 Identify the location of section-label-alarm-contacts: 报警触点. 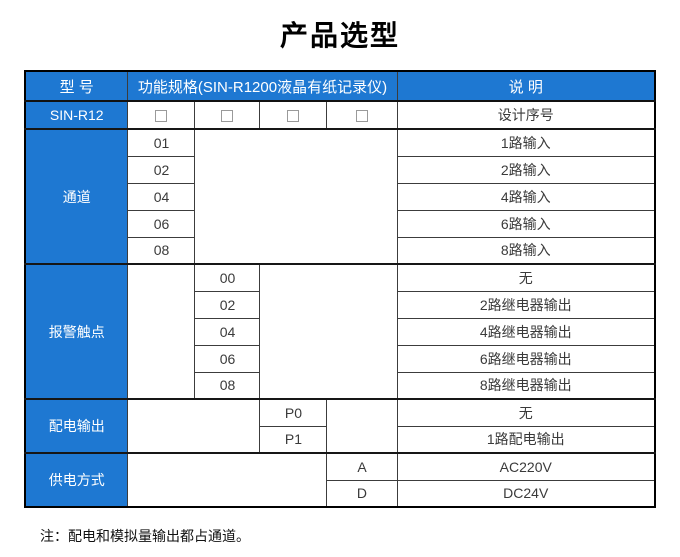
(76, 331).